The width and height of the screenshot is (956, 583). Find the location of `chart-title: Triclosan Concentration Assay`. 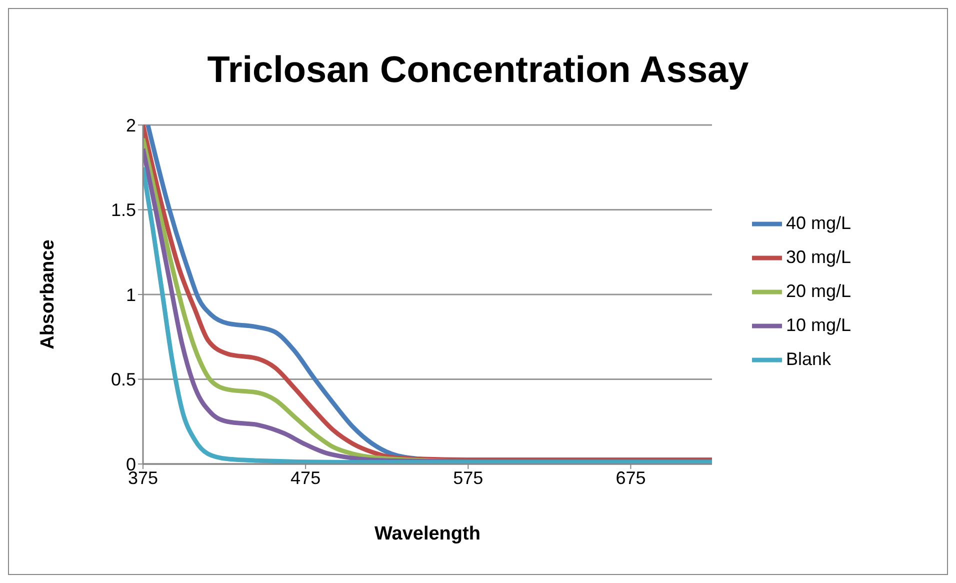

chart-title: Triclosan Concentration Assay is located at coordinates (478, 70).